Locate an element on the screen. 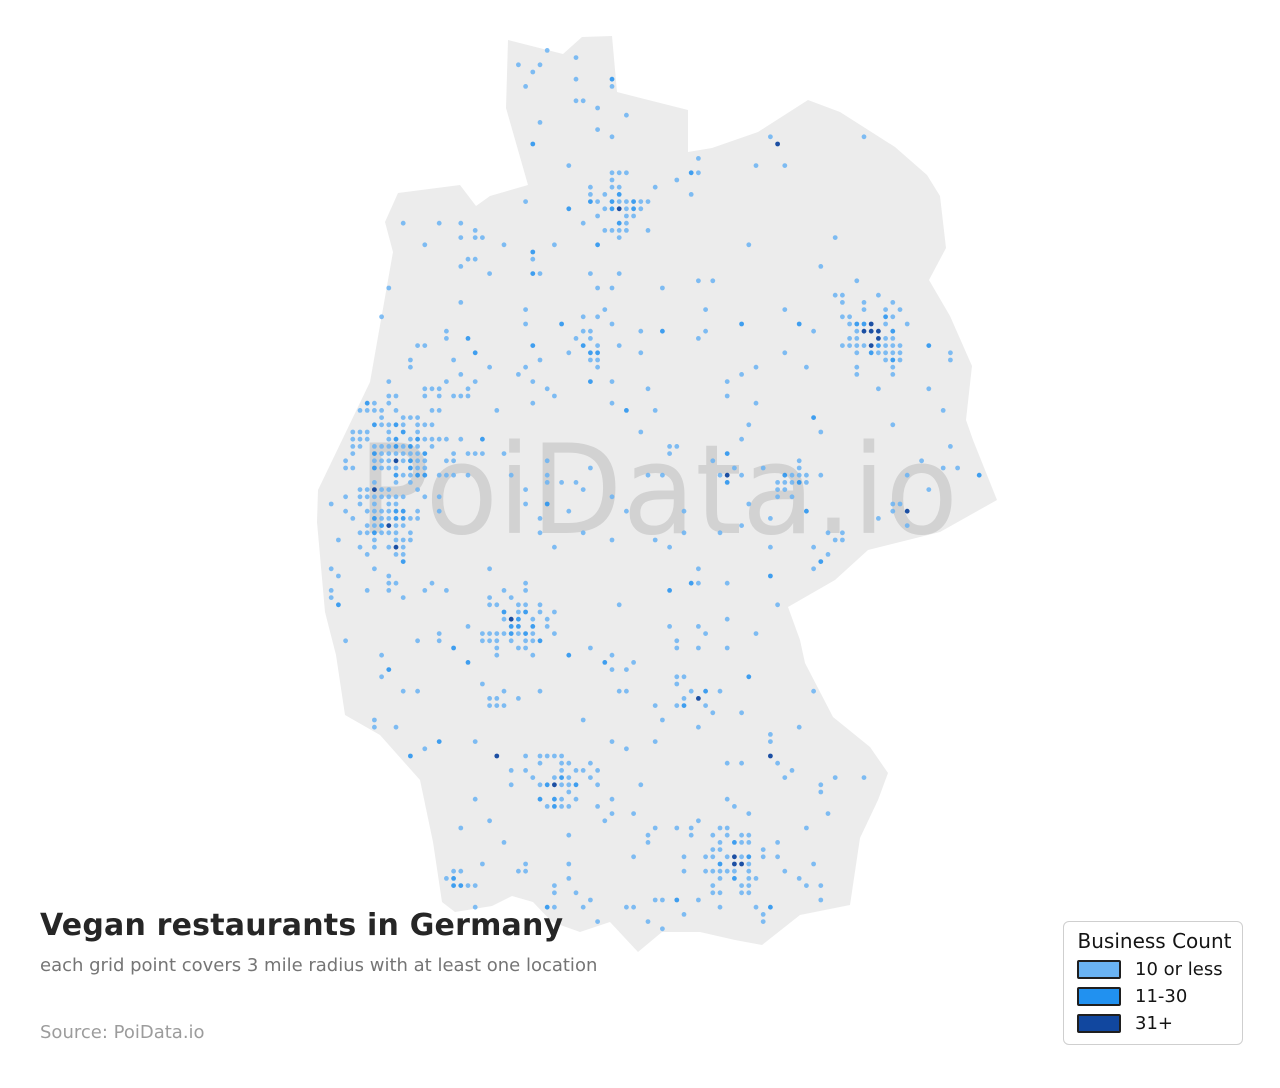 The height and width of the screenshot is (1088, 1280). legend-item: 31+ is located at coordinates (1154, 1023).